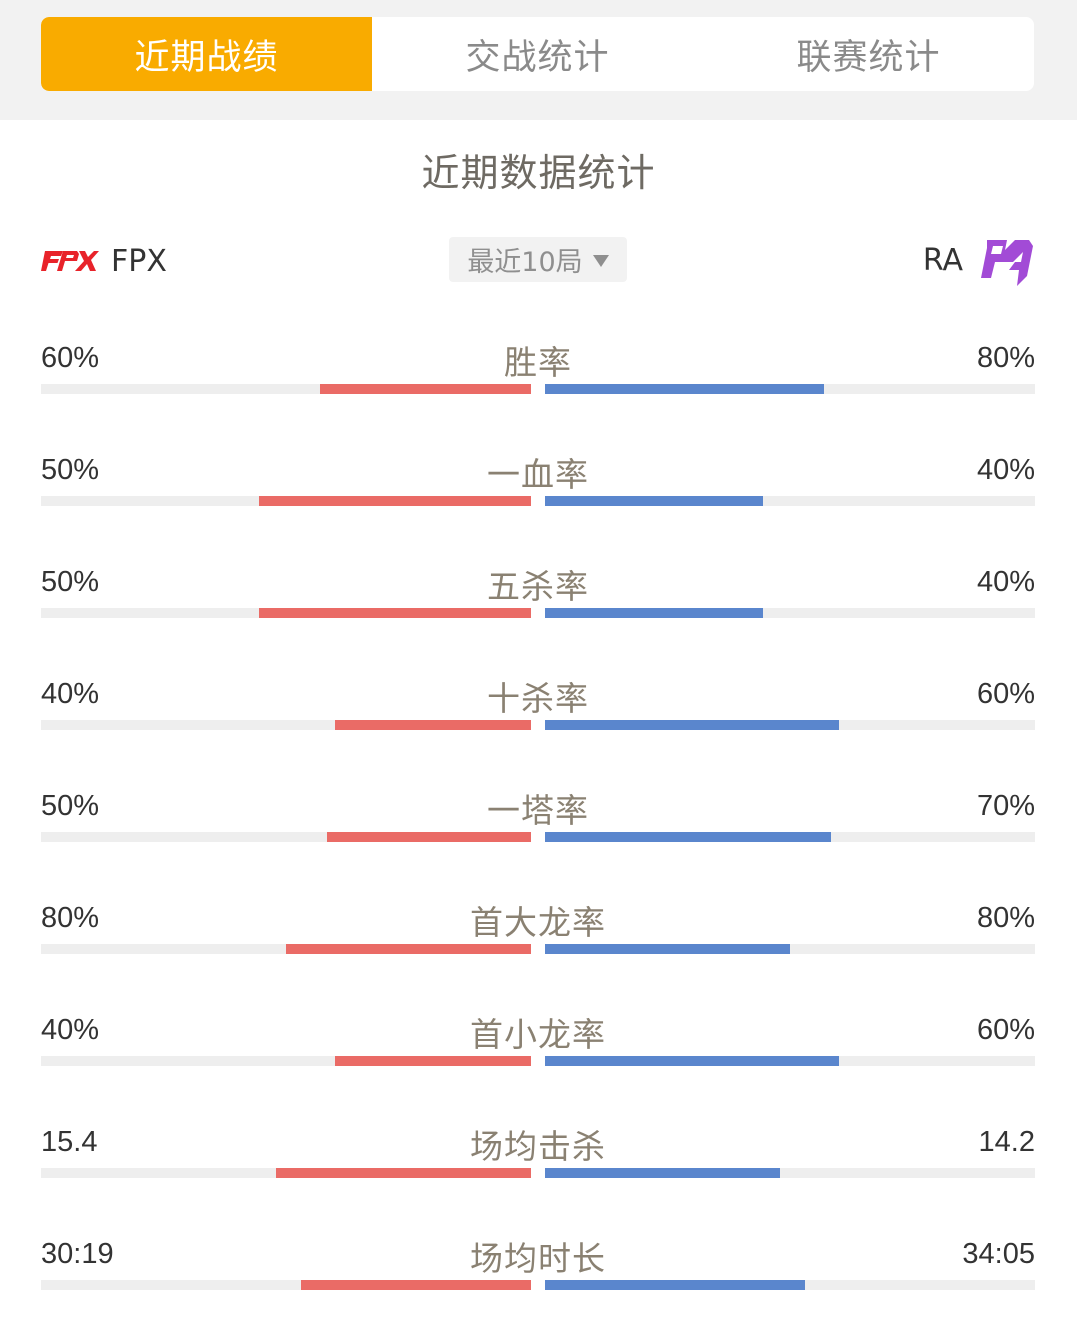 The image size is (1077, 1327). What do you see at coordinates (538, 586) in the screenshot?
I see `stat-label: 五杀率` at bounding box center [538, 586].